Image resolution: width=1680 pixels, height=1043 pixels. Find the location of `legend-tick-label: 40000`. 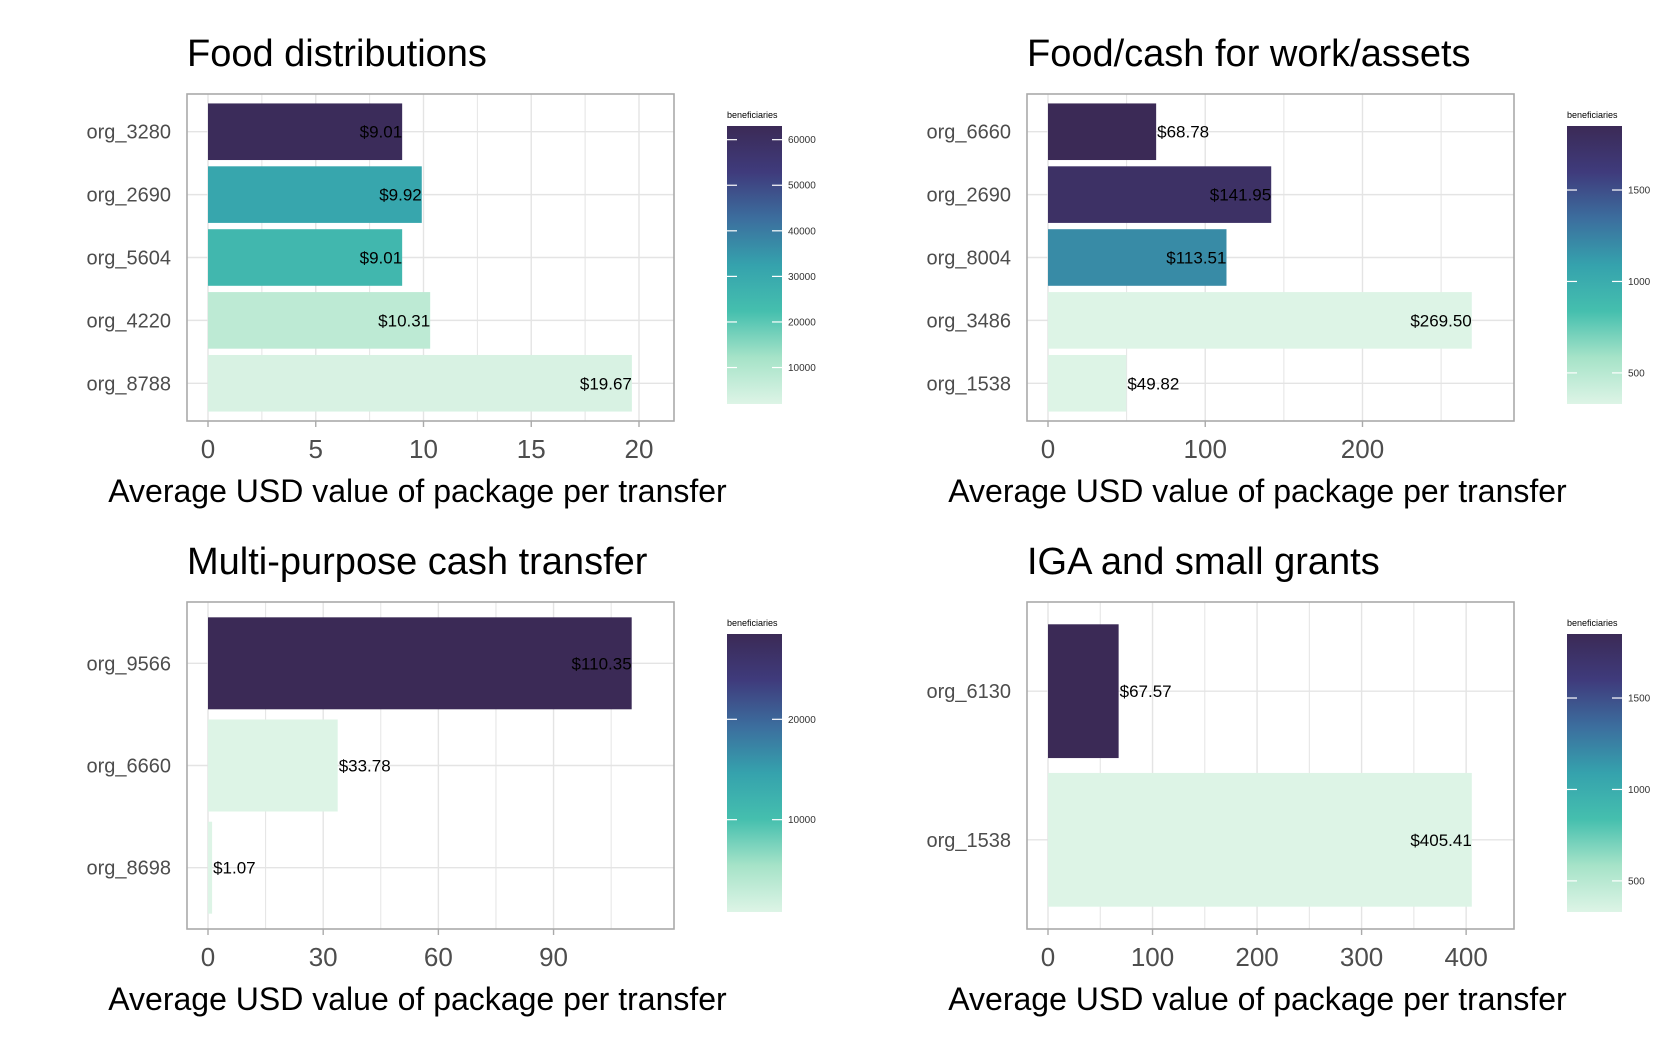

legend-tick-label: 40000 is located at coordinates (802, 231).